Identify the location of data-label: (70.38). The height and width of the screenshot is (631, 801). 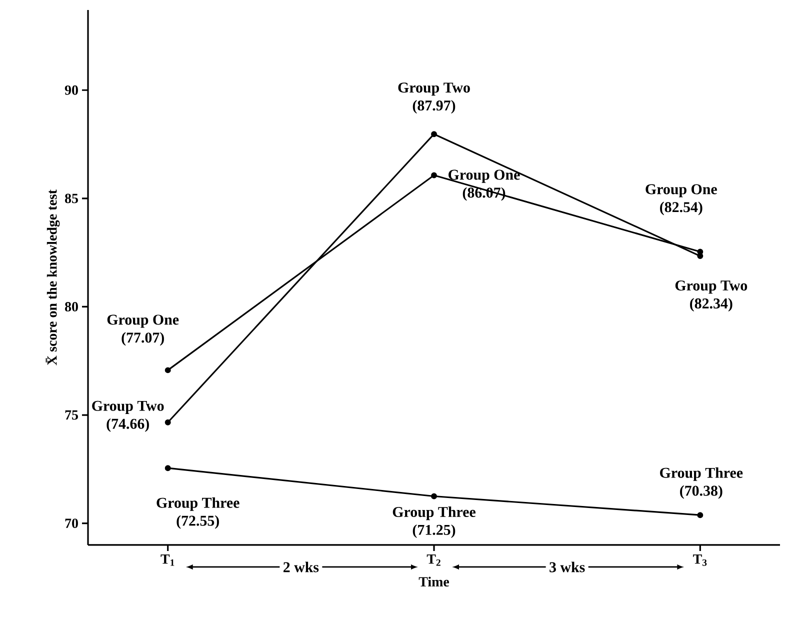
(701, 492).